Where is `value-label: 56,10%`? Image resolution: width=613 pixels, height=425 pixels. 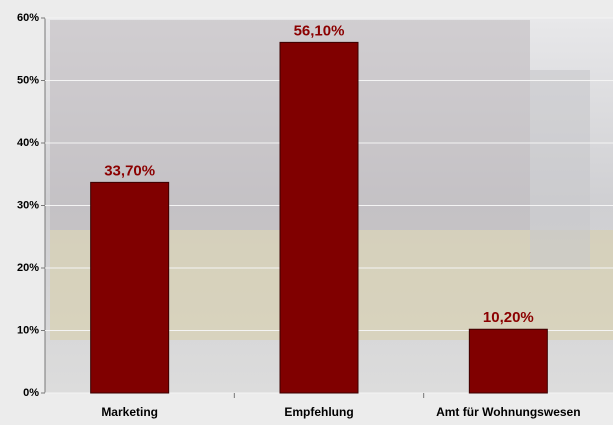 value-label: 56,10% is located at coordinates (319, 30).